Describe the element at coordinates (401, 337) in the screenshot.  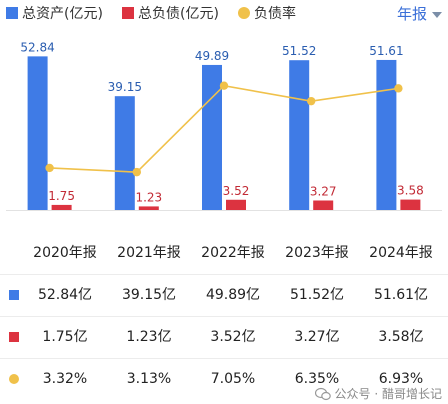
I see `table-cell: 3.58亿` at that location.